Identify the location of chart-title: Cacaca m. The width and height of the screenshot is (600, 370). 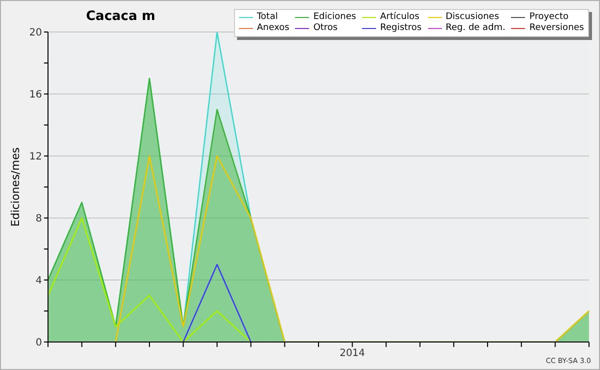
(121, 16).